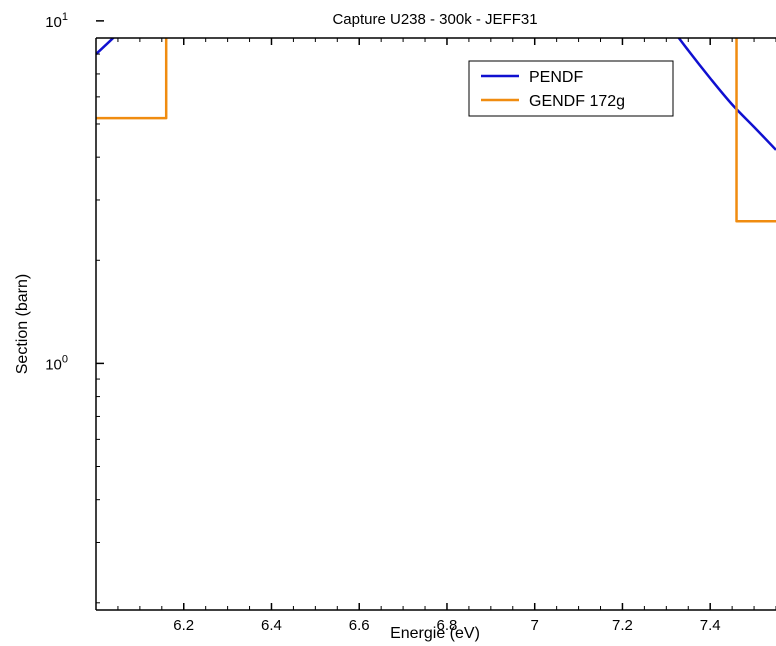 The height and width of the screenshot is (646, 776). I want to click on x-tick-label: 6.4, so click(271, 625).